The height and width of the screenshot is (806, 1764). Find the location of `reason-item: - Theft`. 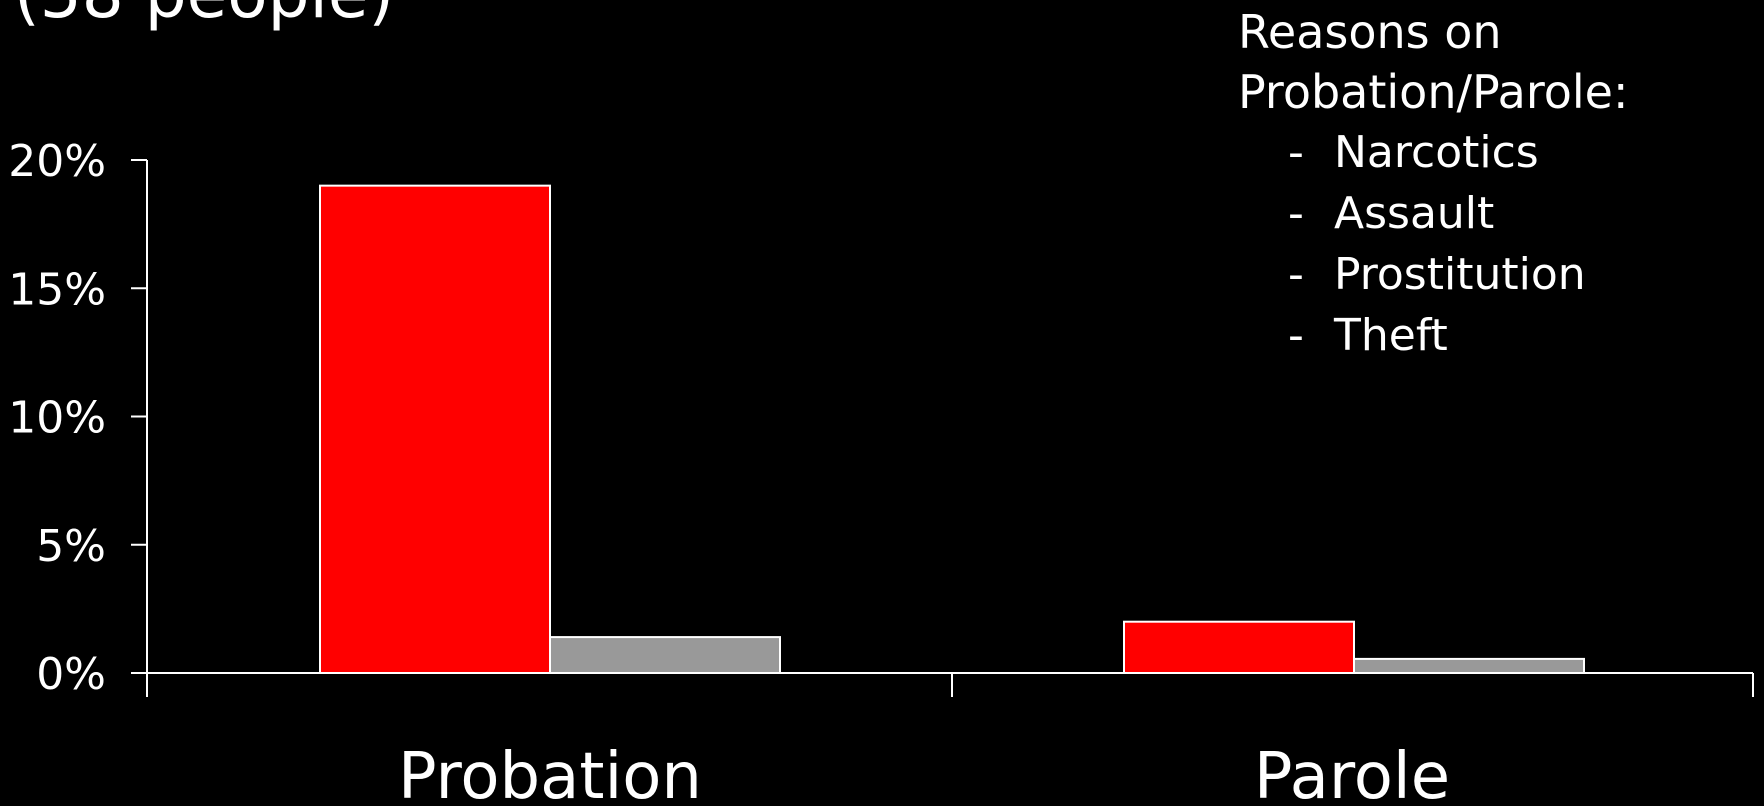

reason-item: - Theft is located at coordinates (1433, 335).